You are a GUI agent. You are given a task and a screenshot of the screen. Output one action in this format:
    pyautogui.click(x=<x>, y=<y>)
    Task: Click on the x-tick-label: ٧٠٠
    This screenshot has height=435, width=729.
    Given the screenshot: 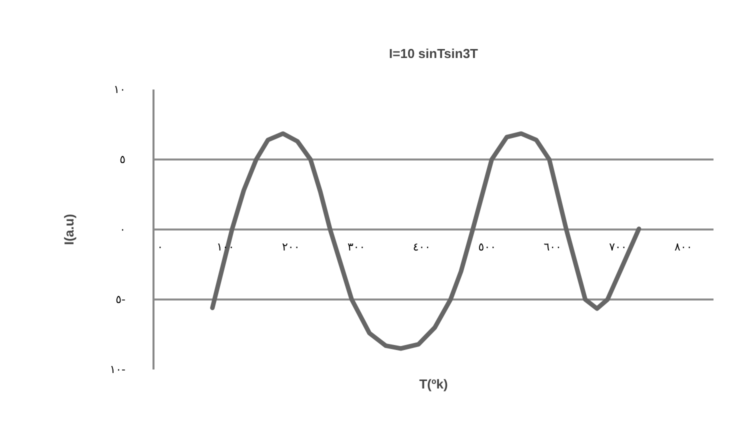 What is the action you would take?
    pyautogui.click(x=618, y=247)
    